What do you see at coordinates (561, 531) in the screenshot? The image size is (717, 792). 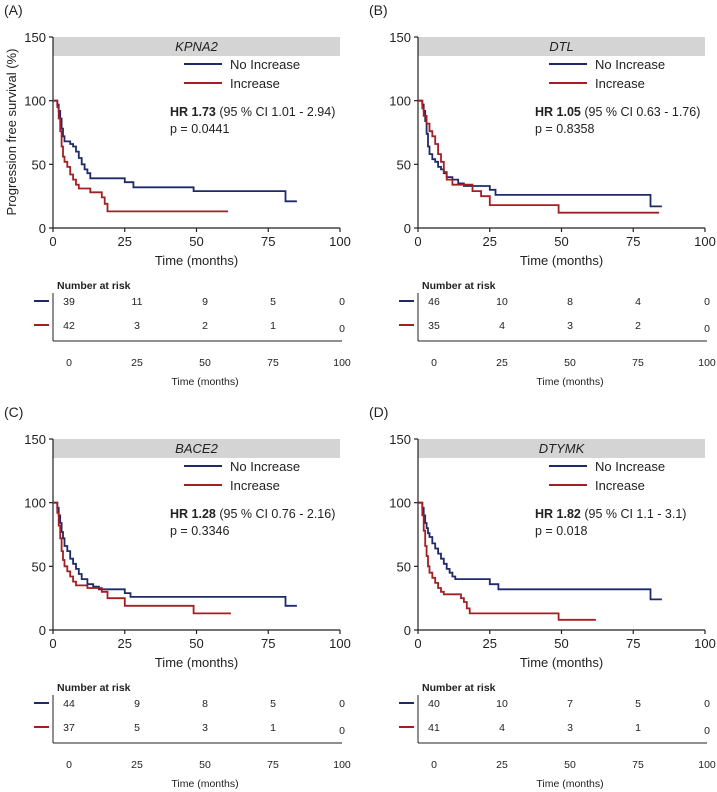 I see `p-value: p = 0.018` at bounding box center [561, 531].